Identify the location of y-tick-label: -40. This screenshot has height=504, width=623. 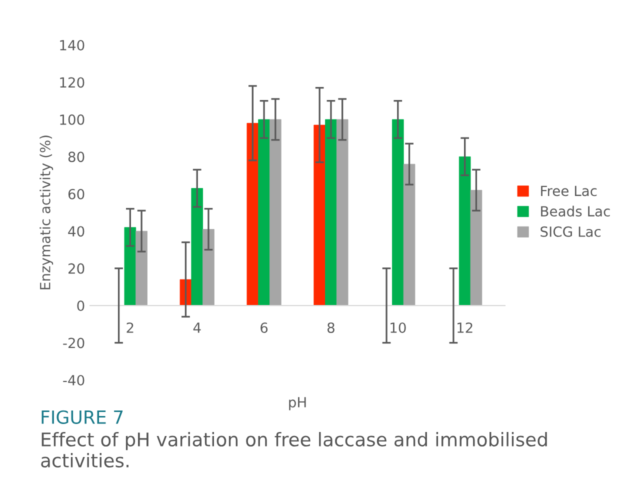
(73, 380).